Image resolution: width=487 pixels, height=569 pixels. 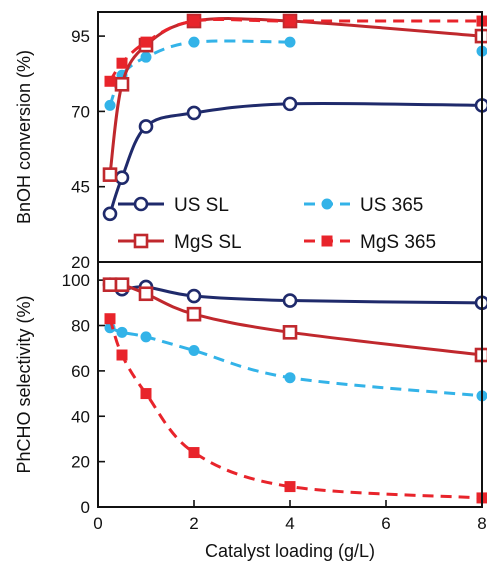 What do you see at coordinates (277, 224) in the screenshot?
I see `legend: US SL US 365 MgS SL MgS 365` at bounding box center [277, 224].